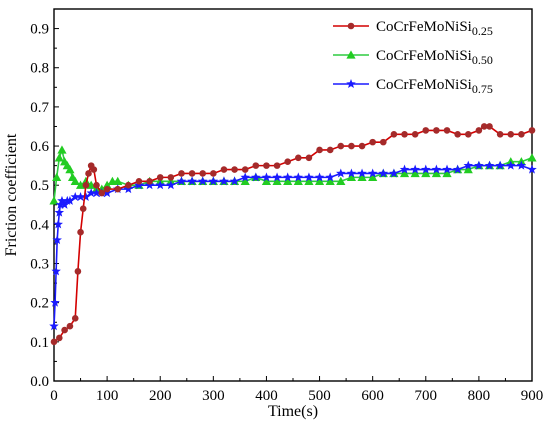  I want to click on legend-label: CoCrFeMoNiSi0.50, so click(434, 57).